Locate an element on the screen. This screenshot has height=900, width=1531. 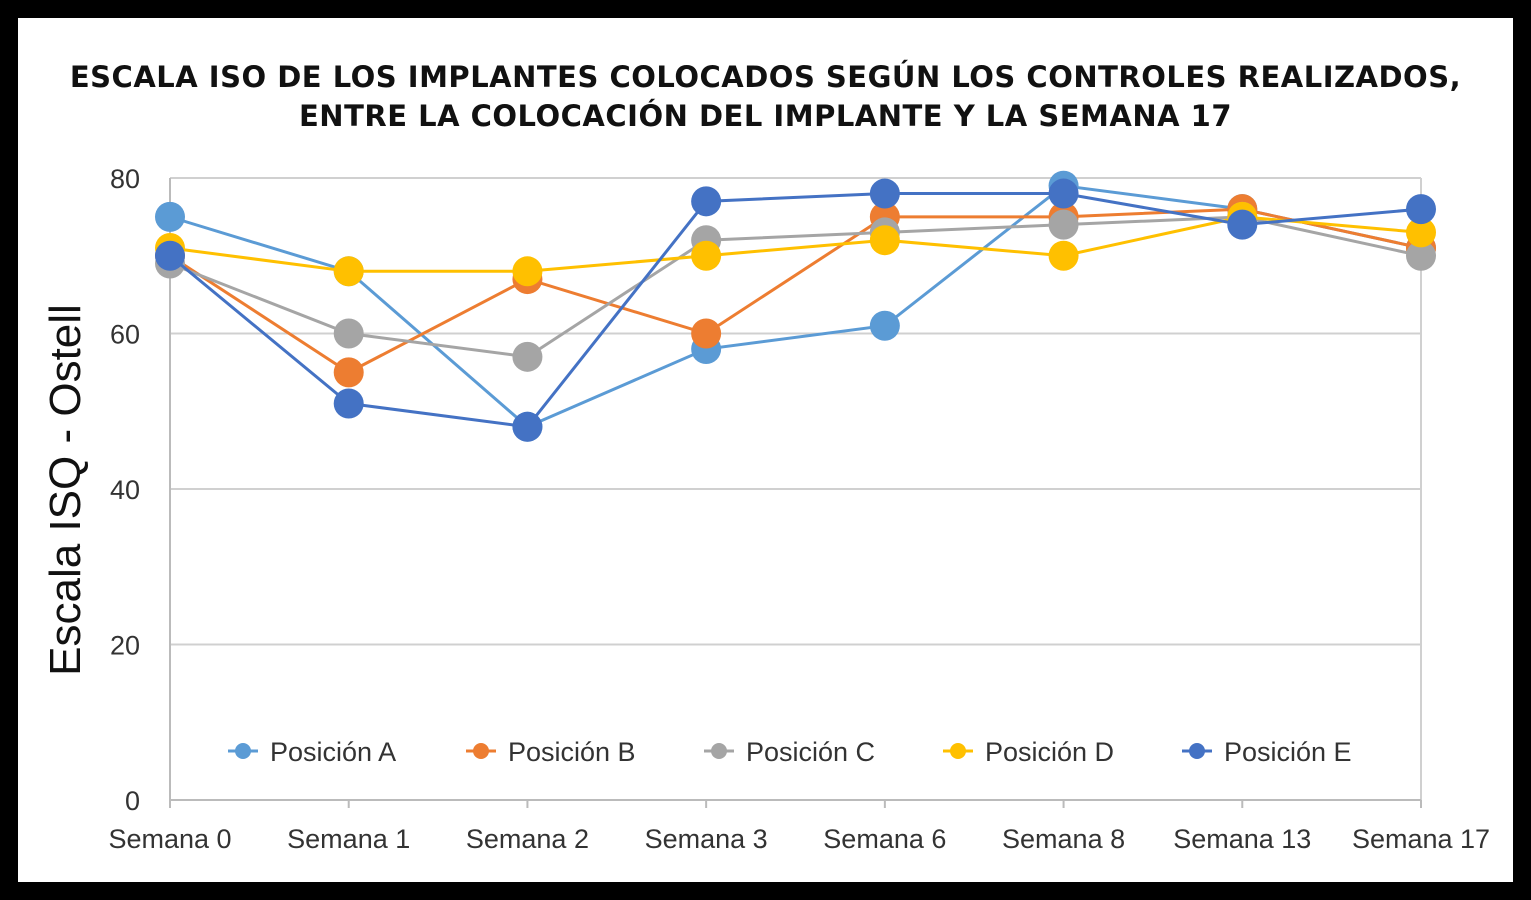
x-tick-label: Semana 6 is located at coordinates (884, 839).